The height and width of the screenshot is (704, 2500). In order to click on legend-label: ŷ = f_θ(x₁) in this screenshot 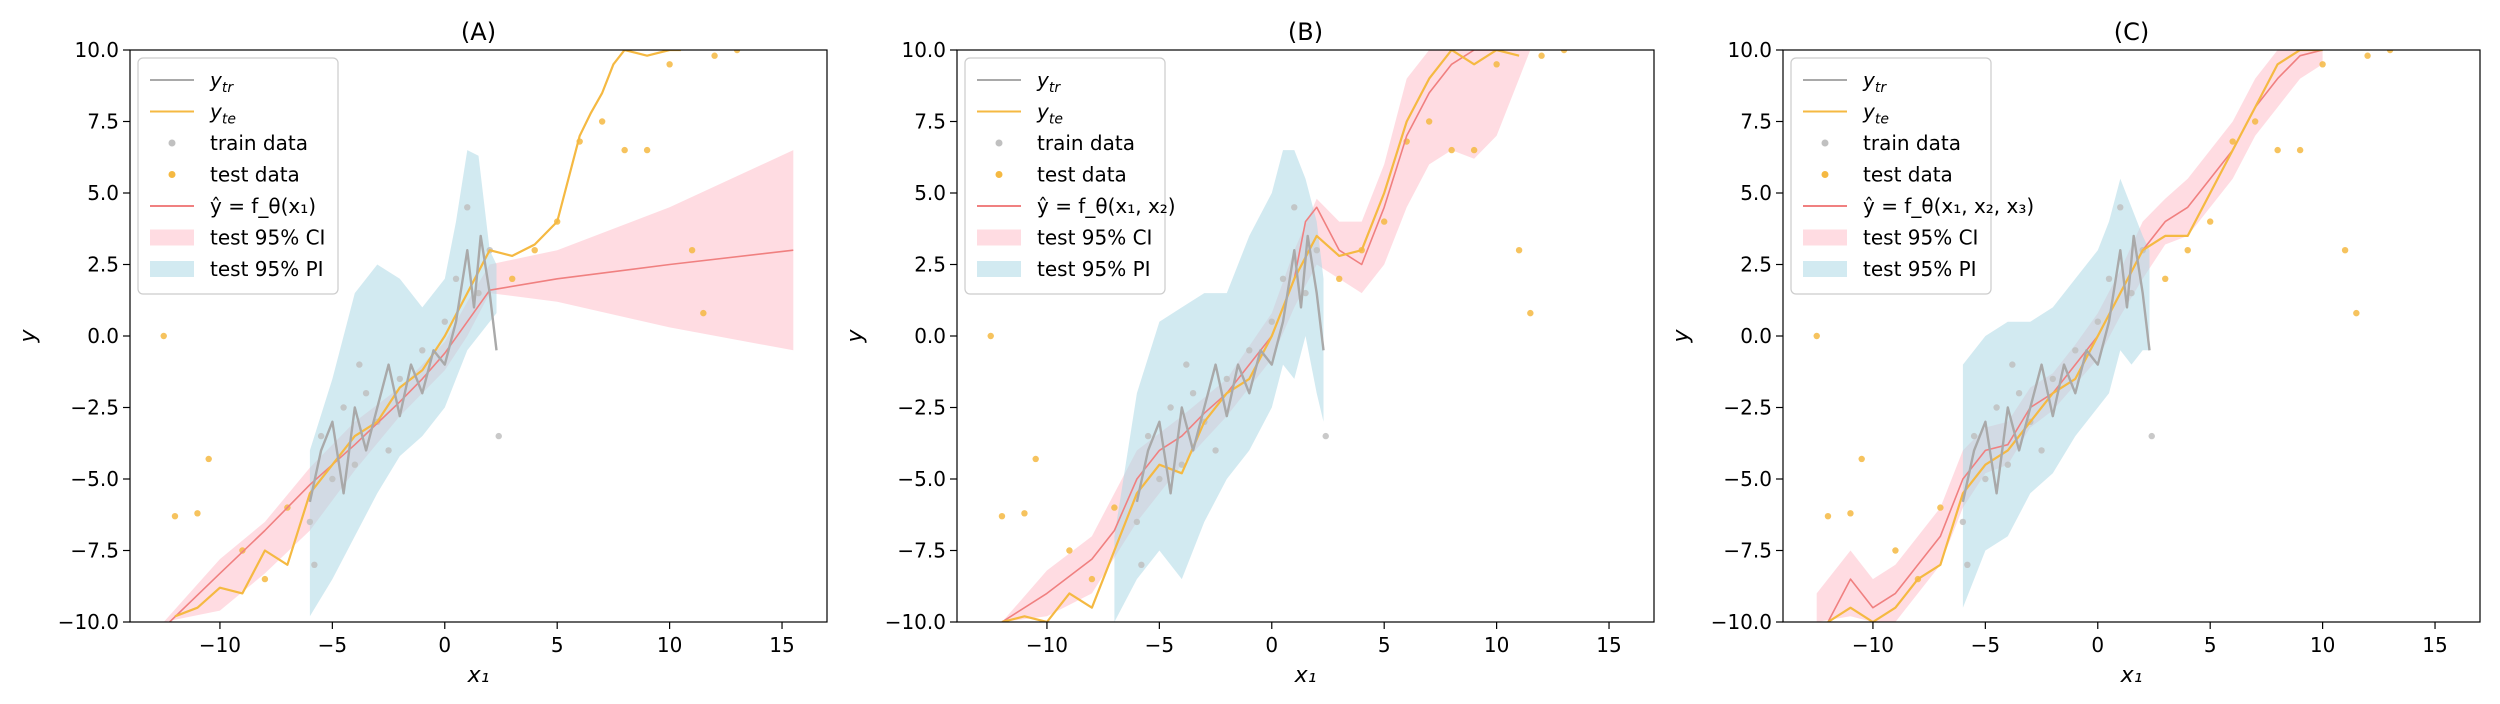, I will do `click(263, 206)`.